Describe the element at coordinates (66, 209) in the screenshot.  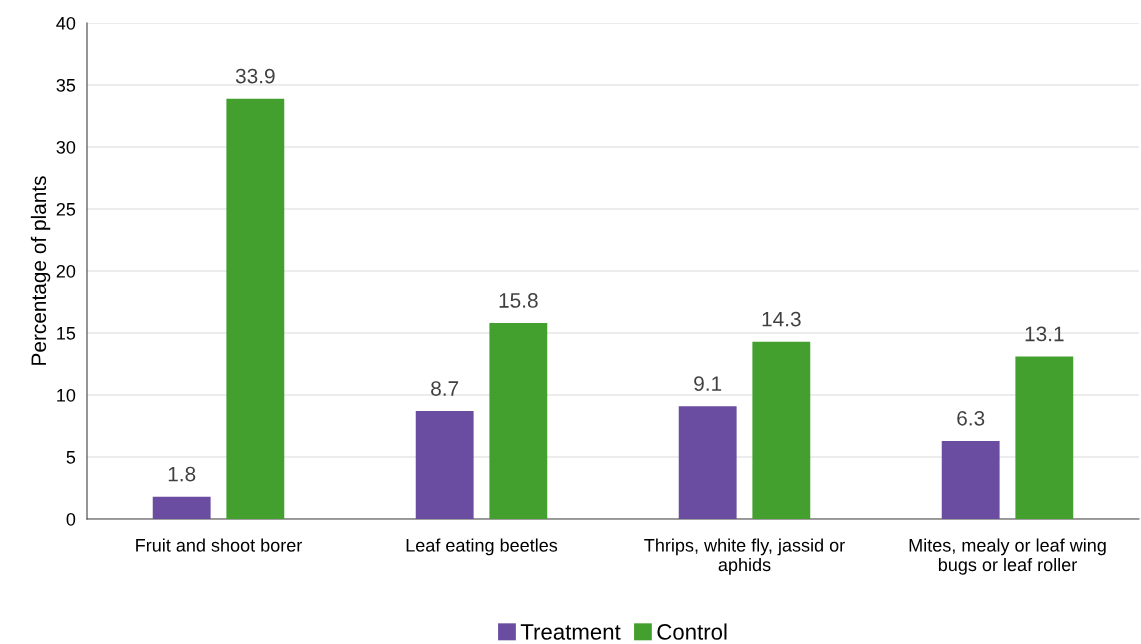
I see `y-tick-label: 25` at that location.